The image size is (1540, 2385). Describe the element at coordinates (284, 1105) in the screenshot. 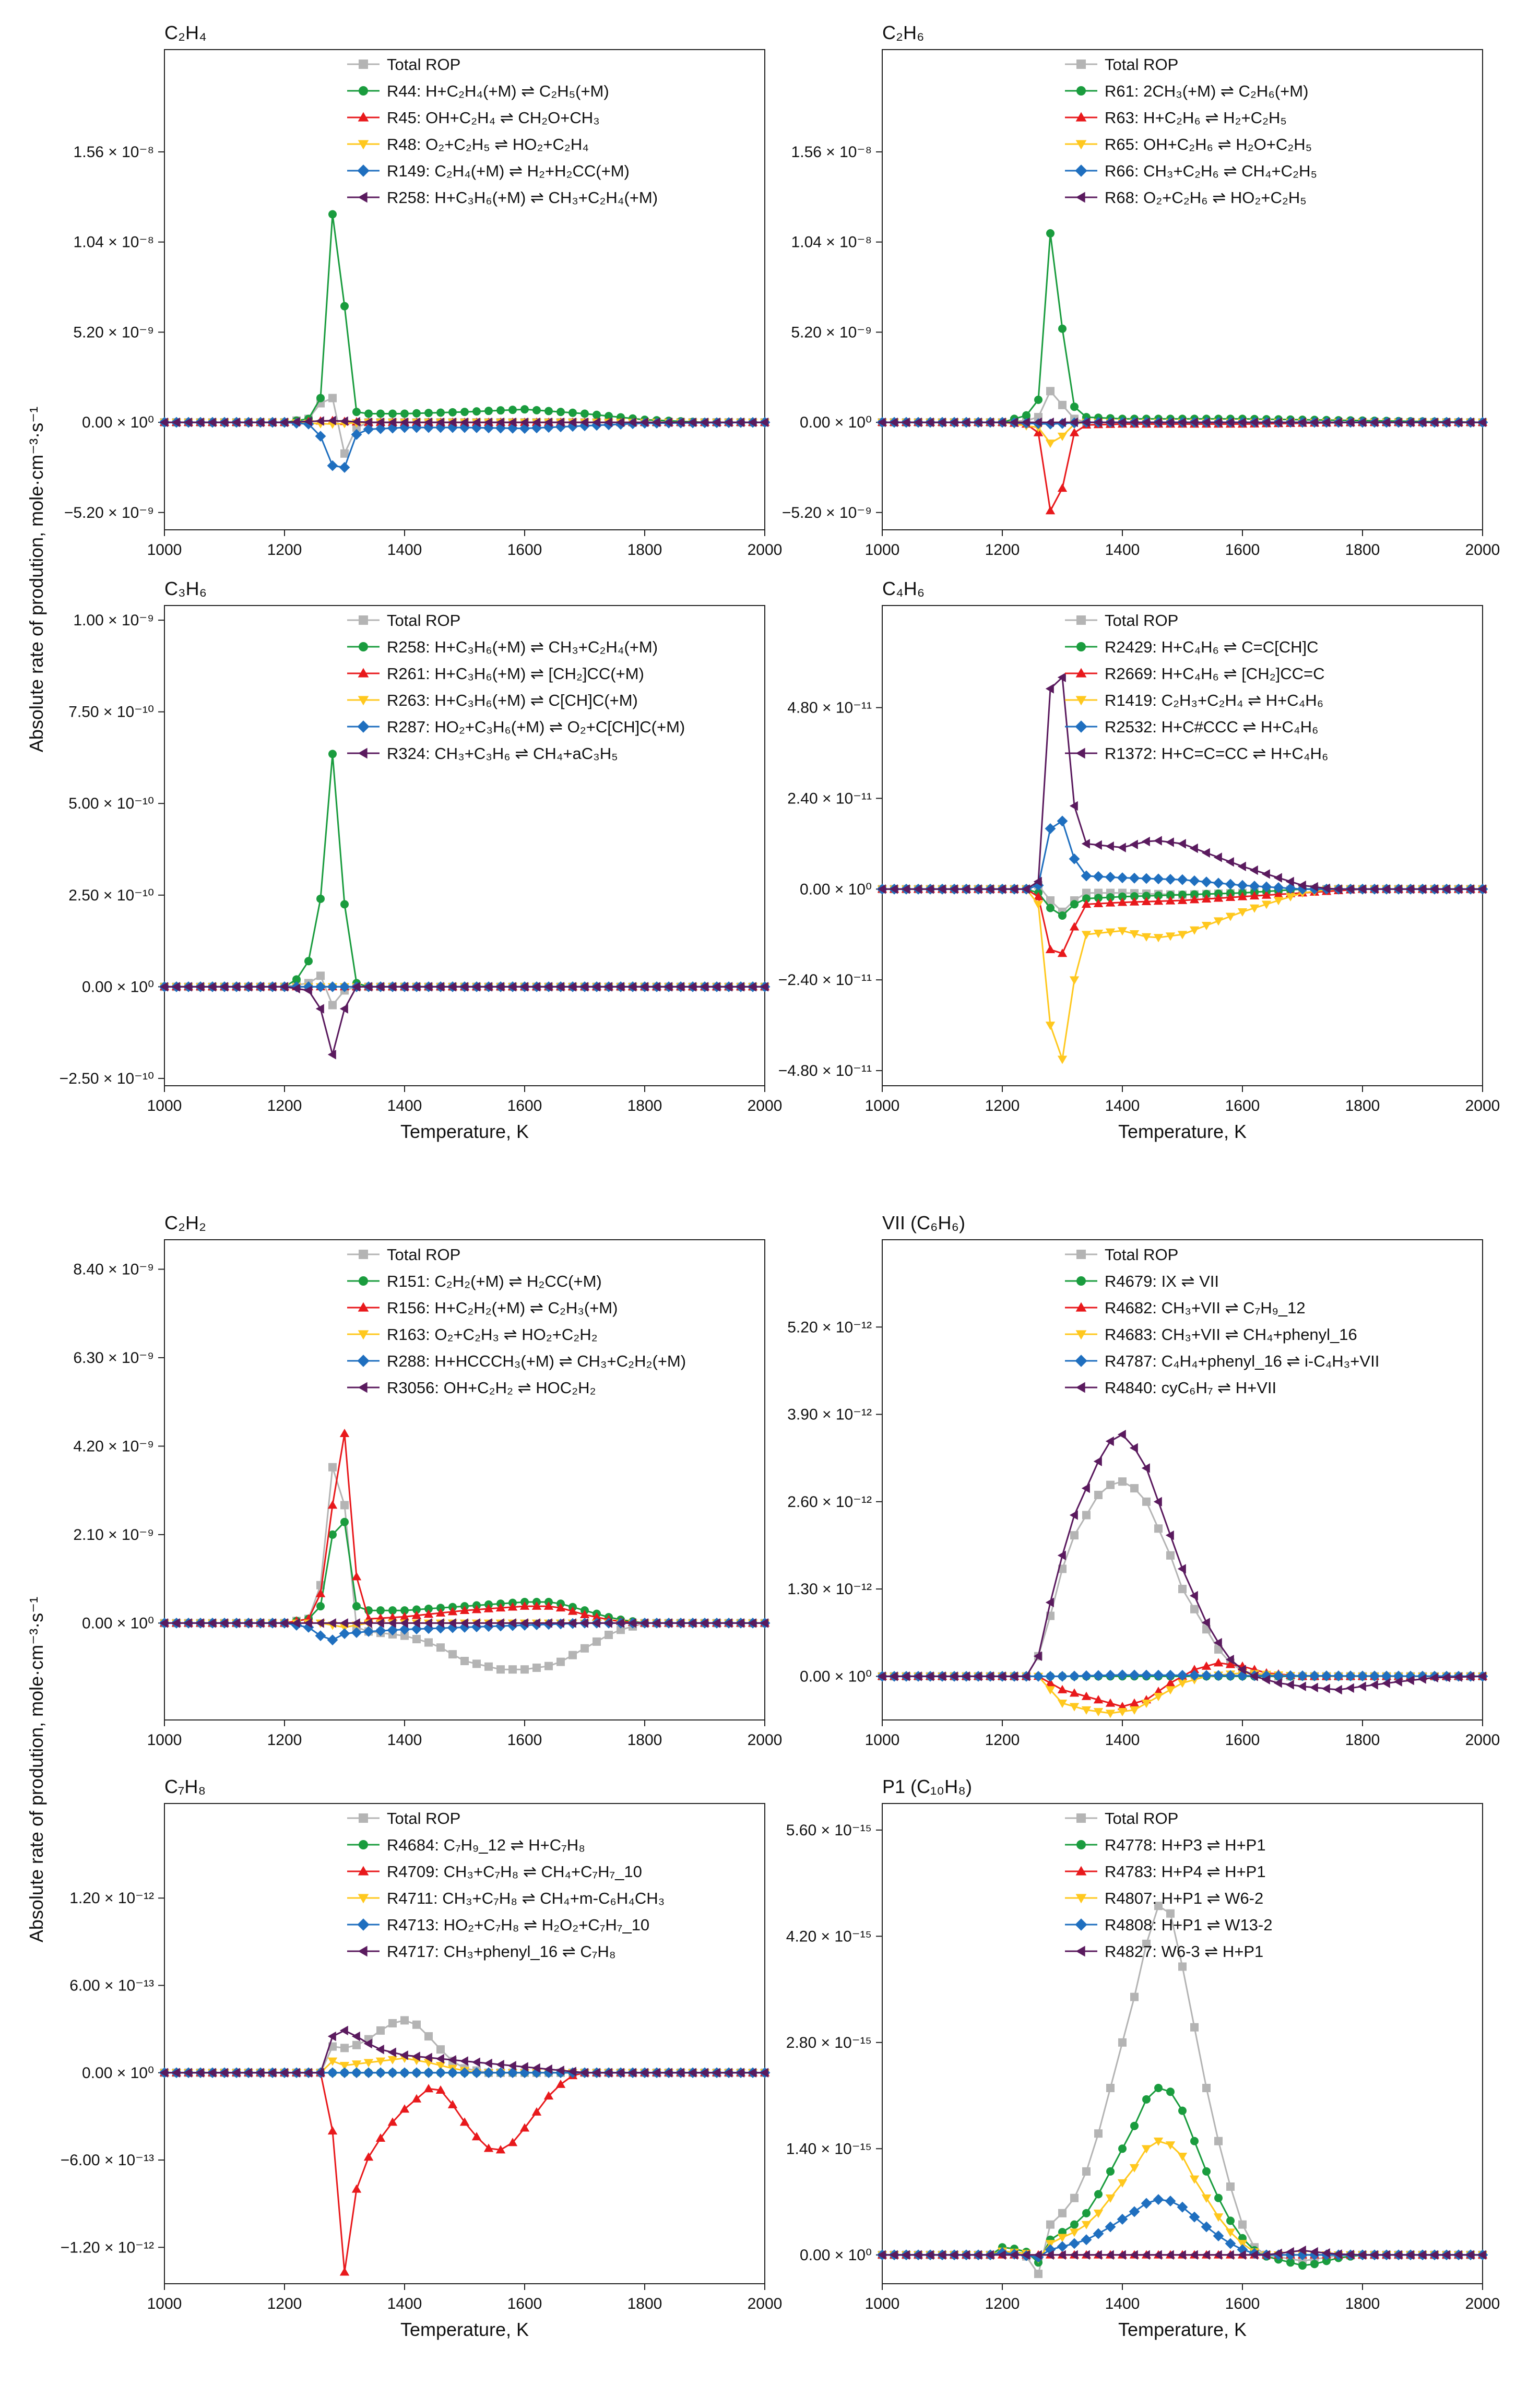

I see `x-tick-label: 1200` at that location.